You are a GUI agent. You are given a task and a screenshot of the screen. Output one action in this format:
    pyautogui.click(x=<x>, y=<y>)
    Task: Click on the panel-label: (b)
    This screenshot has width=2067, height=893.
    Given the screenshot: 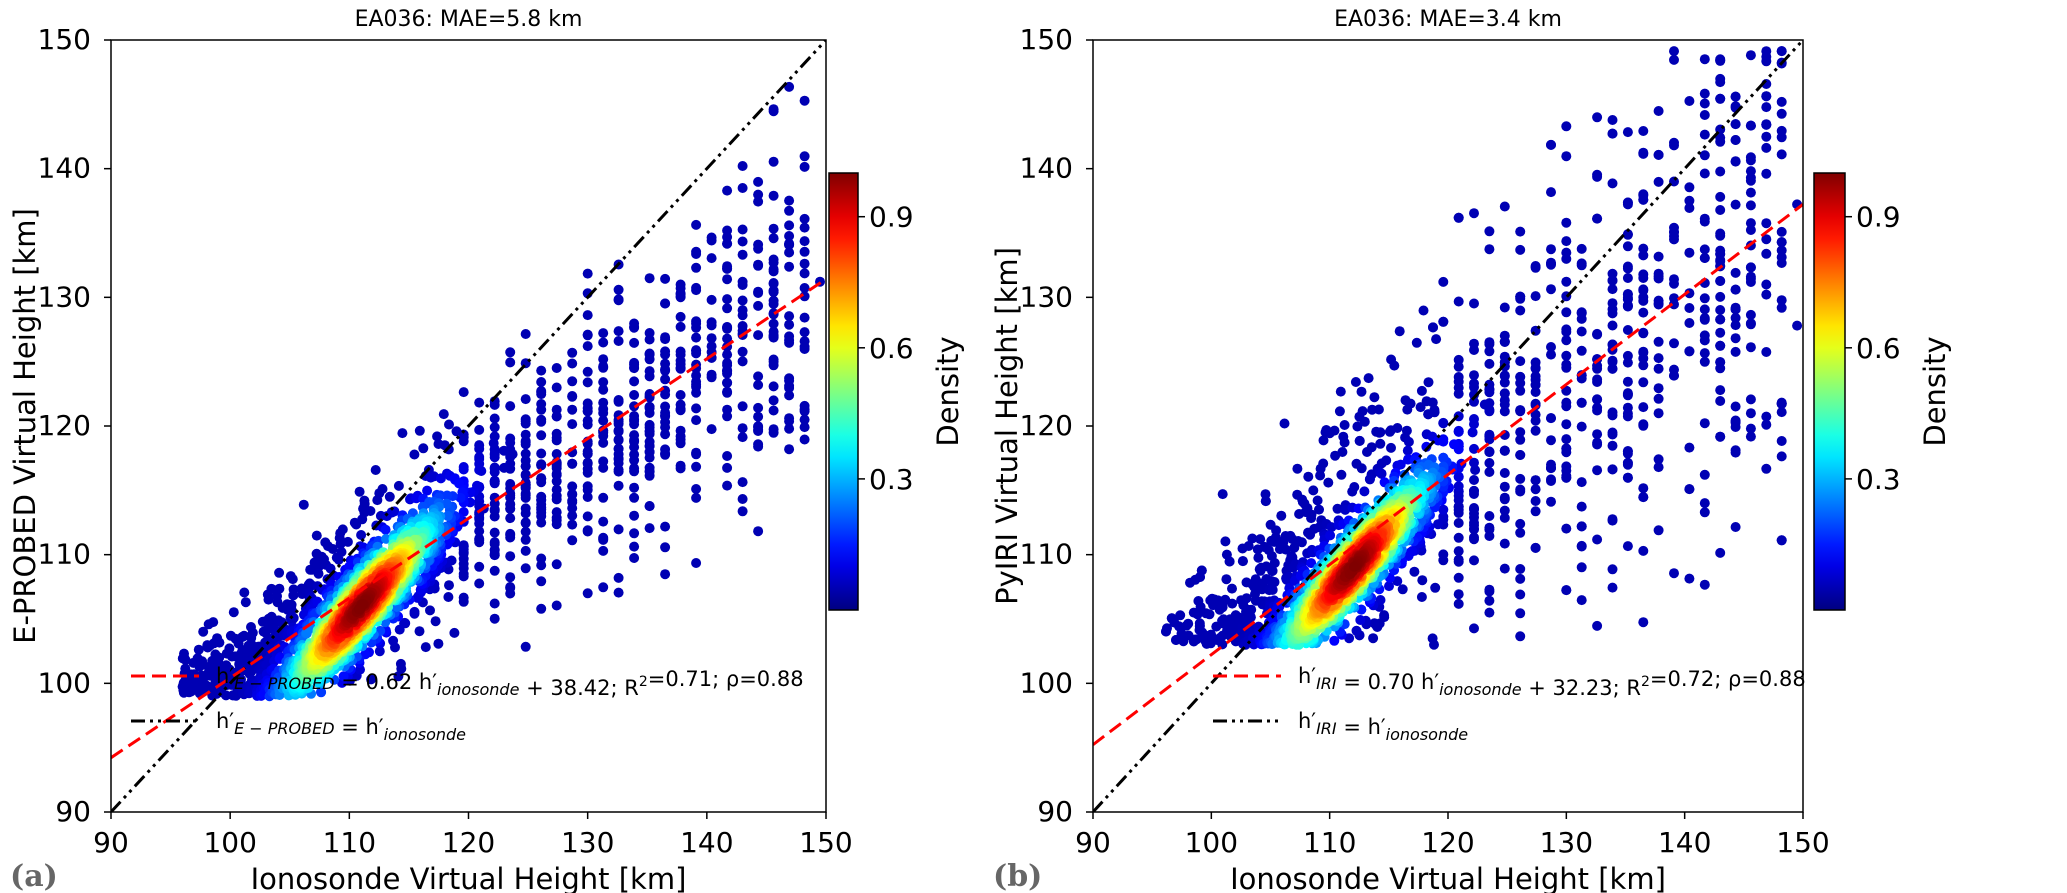 What is the action you would take?
    pyautogui.click(x=1017, y=876)
    